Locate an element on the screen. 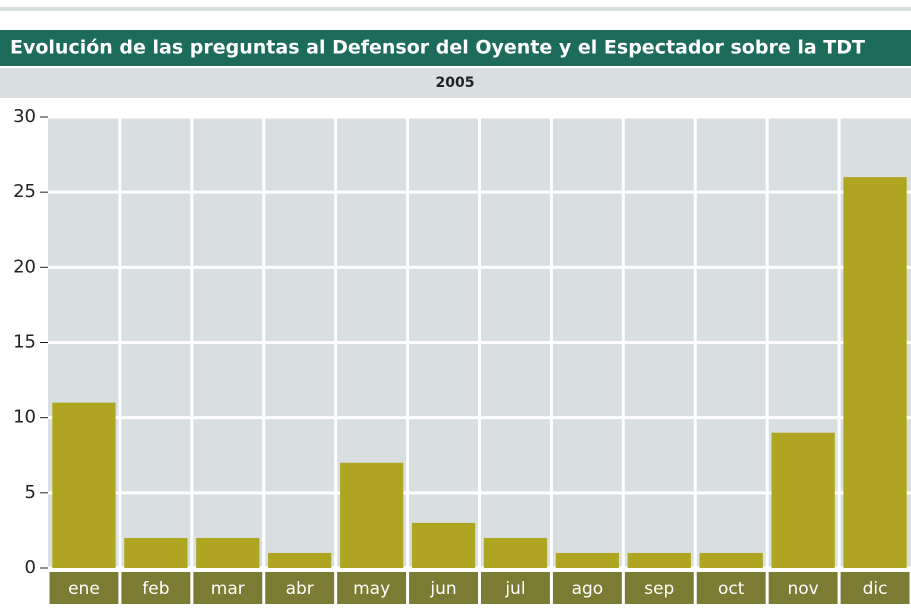 The image size is (911, 610). y-tick-label: 25 is located at coordinates (24, 191).